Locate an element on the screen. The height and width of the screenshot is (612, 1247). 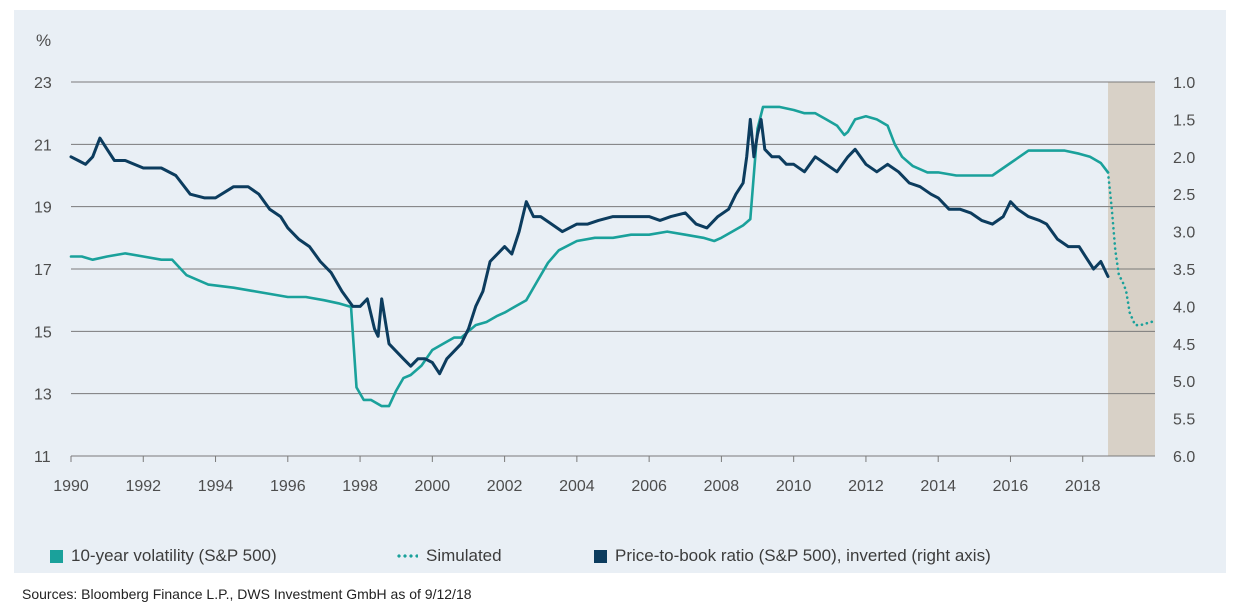
legend-item-simulated: Simulated is located at coordinates (449, 556).